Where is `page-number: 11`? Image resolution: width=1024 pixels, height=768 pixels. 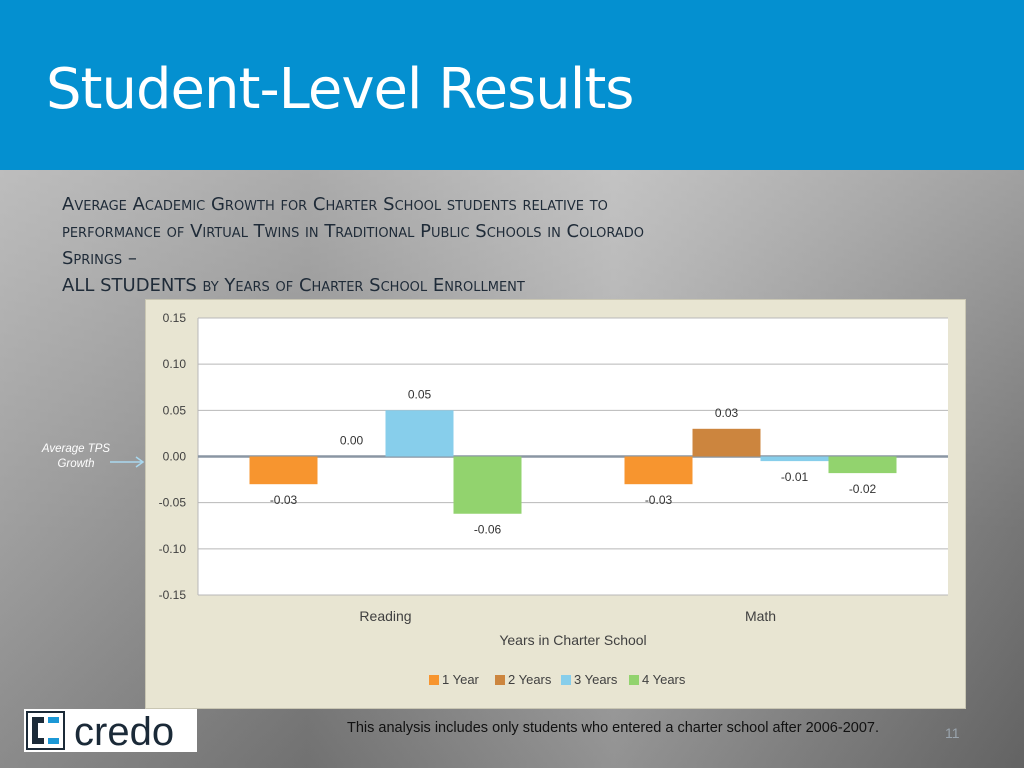
page-number: 11 is located at coordinates (952, 733).